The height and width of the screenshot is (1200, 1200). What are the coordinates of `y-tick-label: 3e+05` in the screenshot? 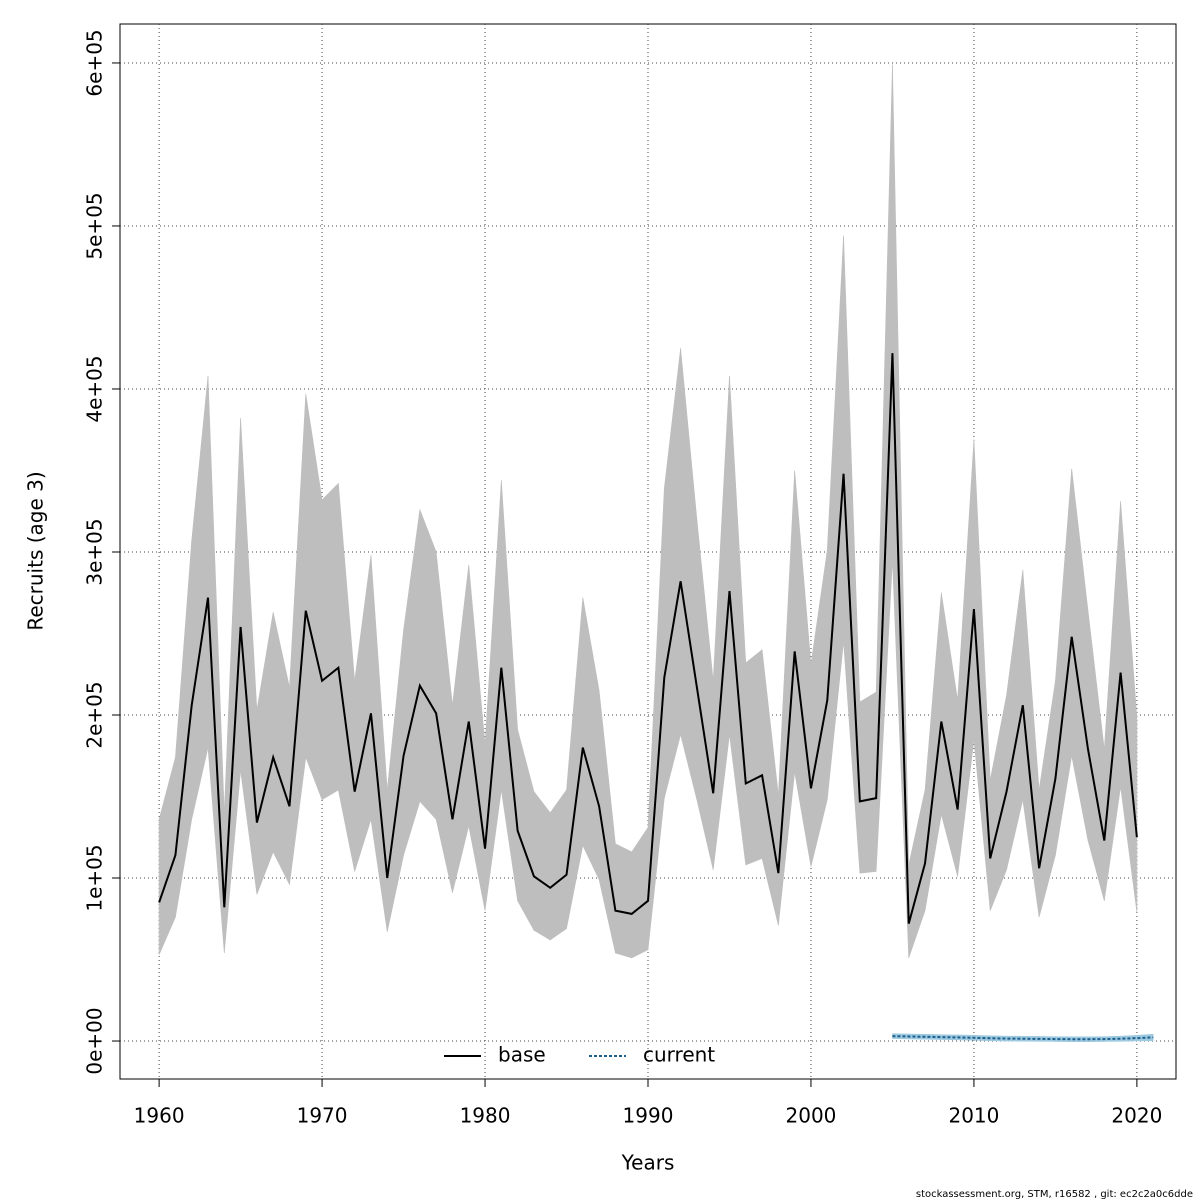 It's located at (95, 551).